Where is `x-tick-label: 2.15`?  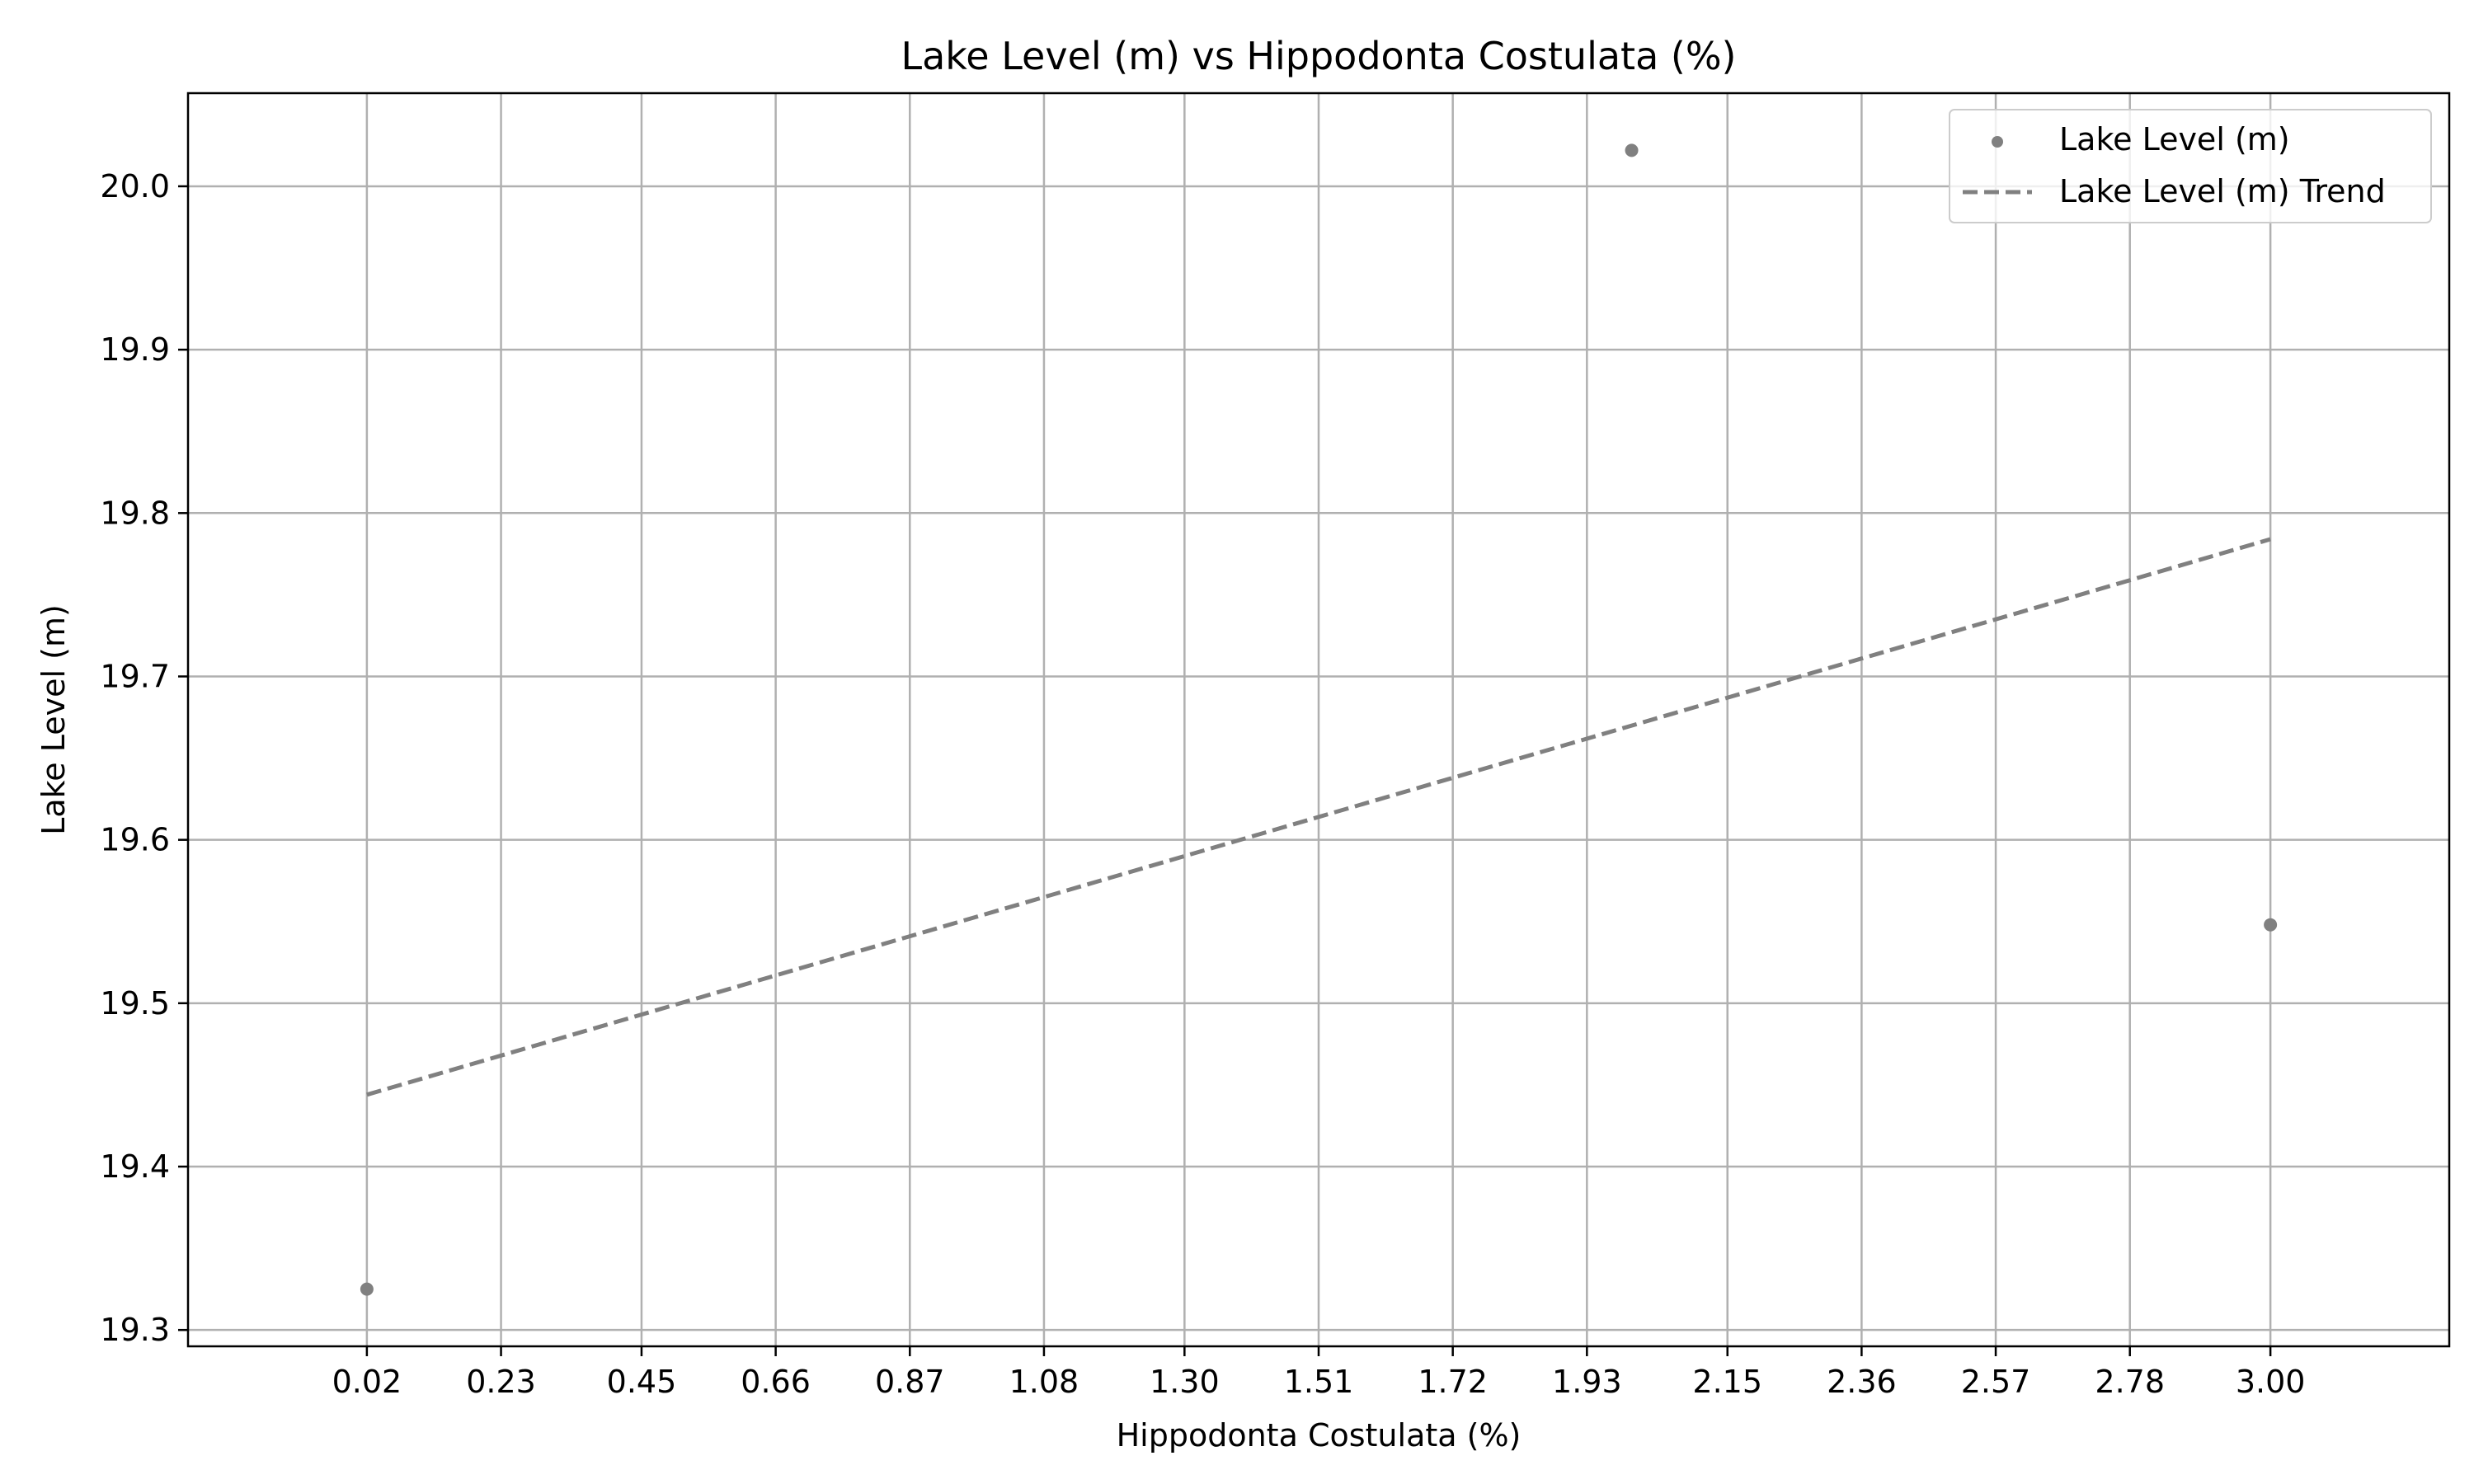 x-tick-label: 2.15 is located at coordinates (1727, 1382).